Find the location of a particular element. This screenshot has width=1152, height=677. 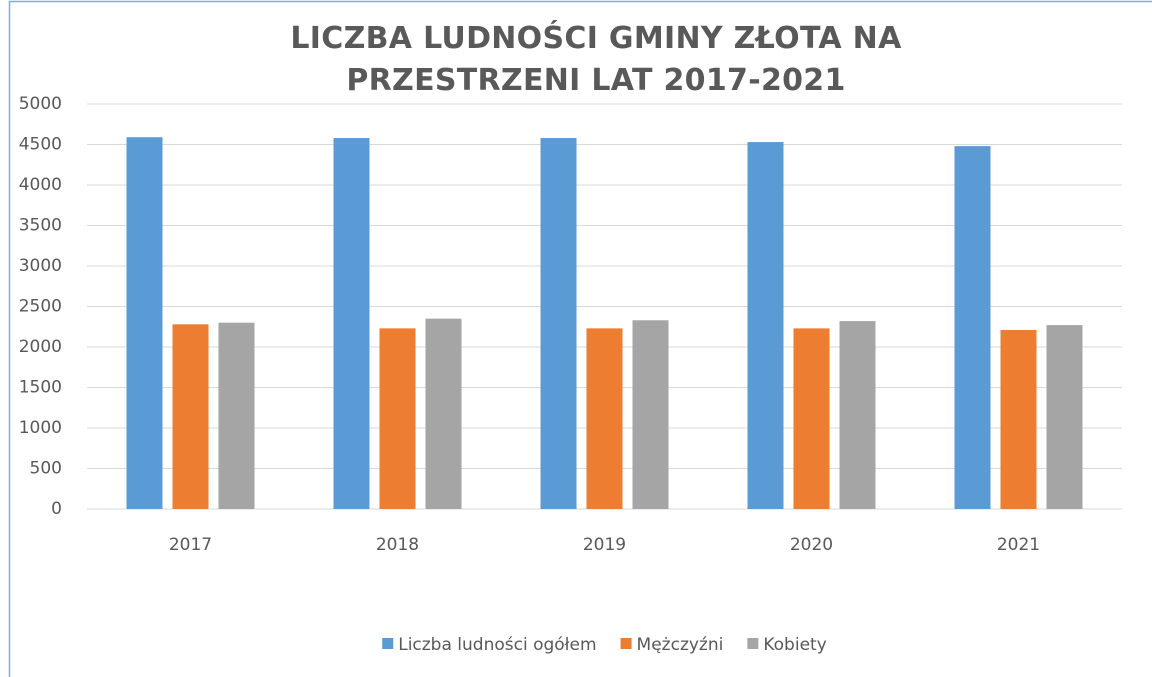

y-tick-label: 4000 is located at coordinates (40, 185).